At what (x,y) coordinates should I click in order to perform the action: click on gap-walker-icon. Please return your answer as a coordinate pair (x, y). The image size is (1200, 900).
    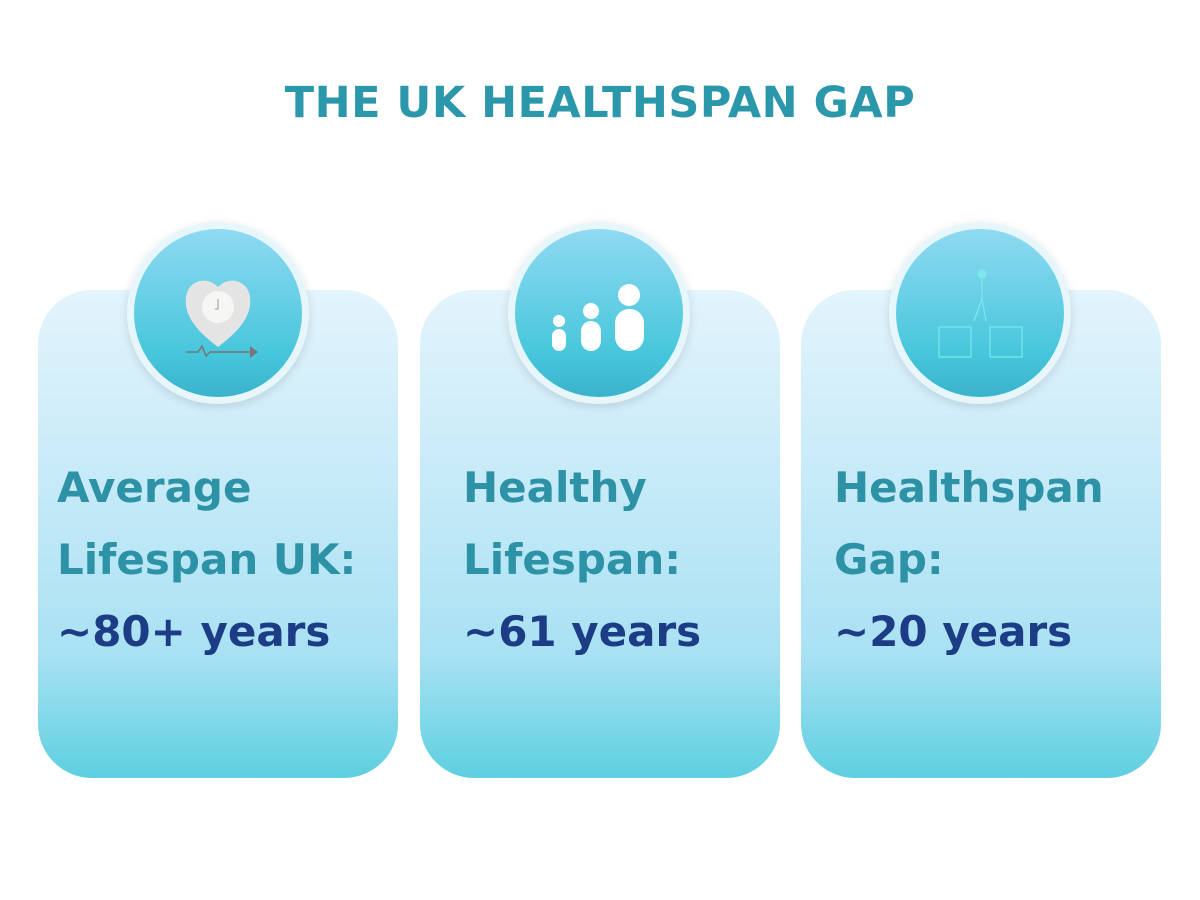
    Looking at the image, I should click on (980, 313).